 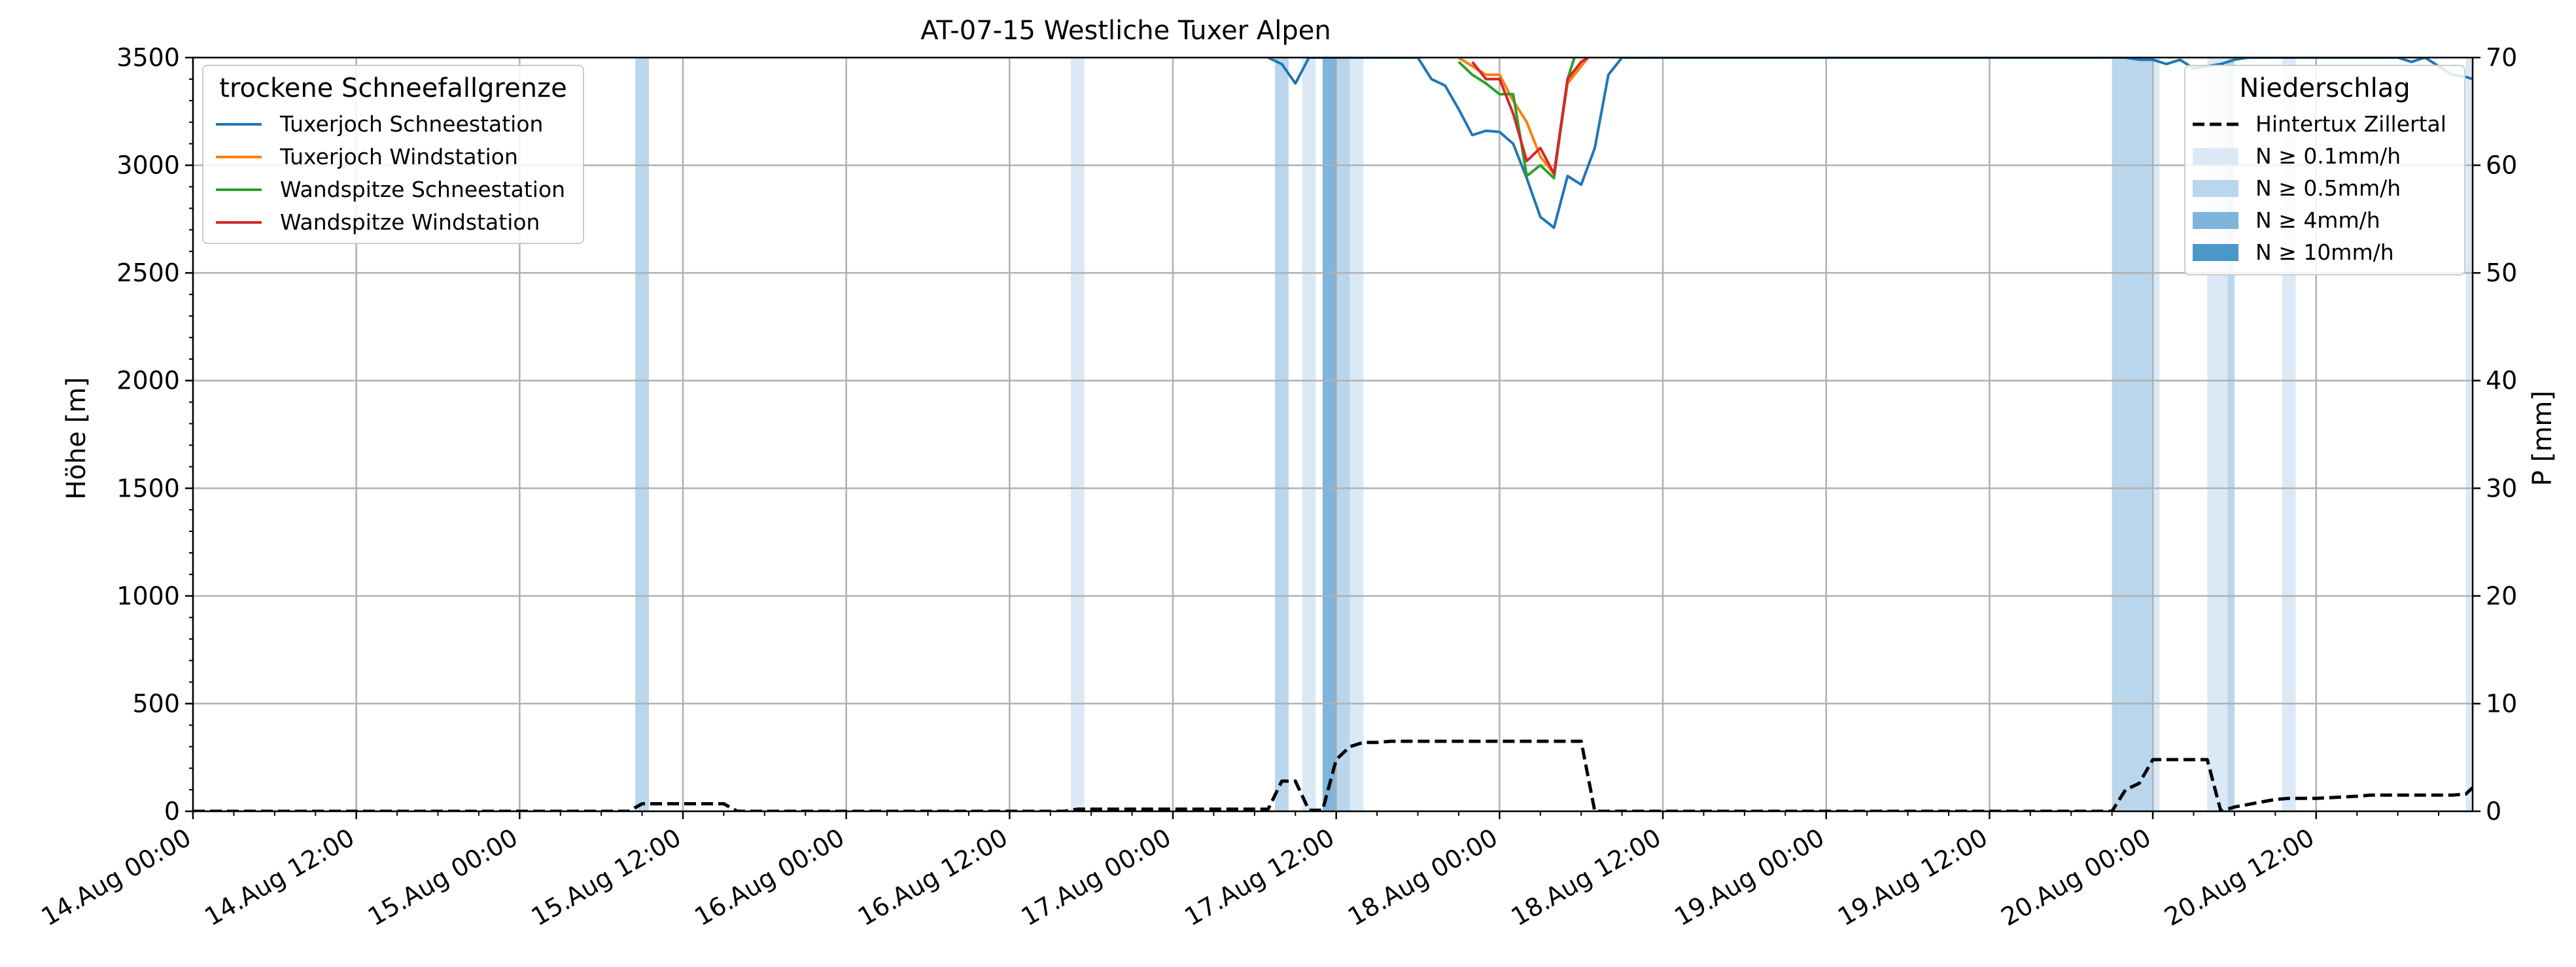 I want to click on y-tick-label: 2500, so click(x=148, y=272).